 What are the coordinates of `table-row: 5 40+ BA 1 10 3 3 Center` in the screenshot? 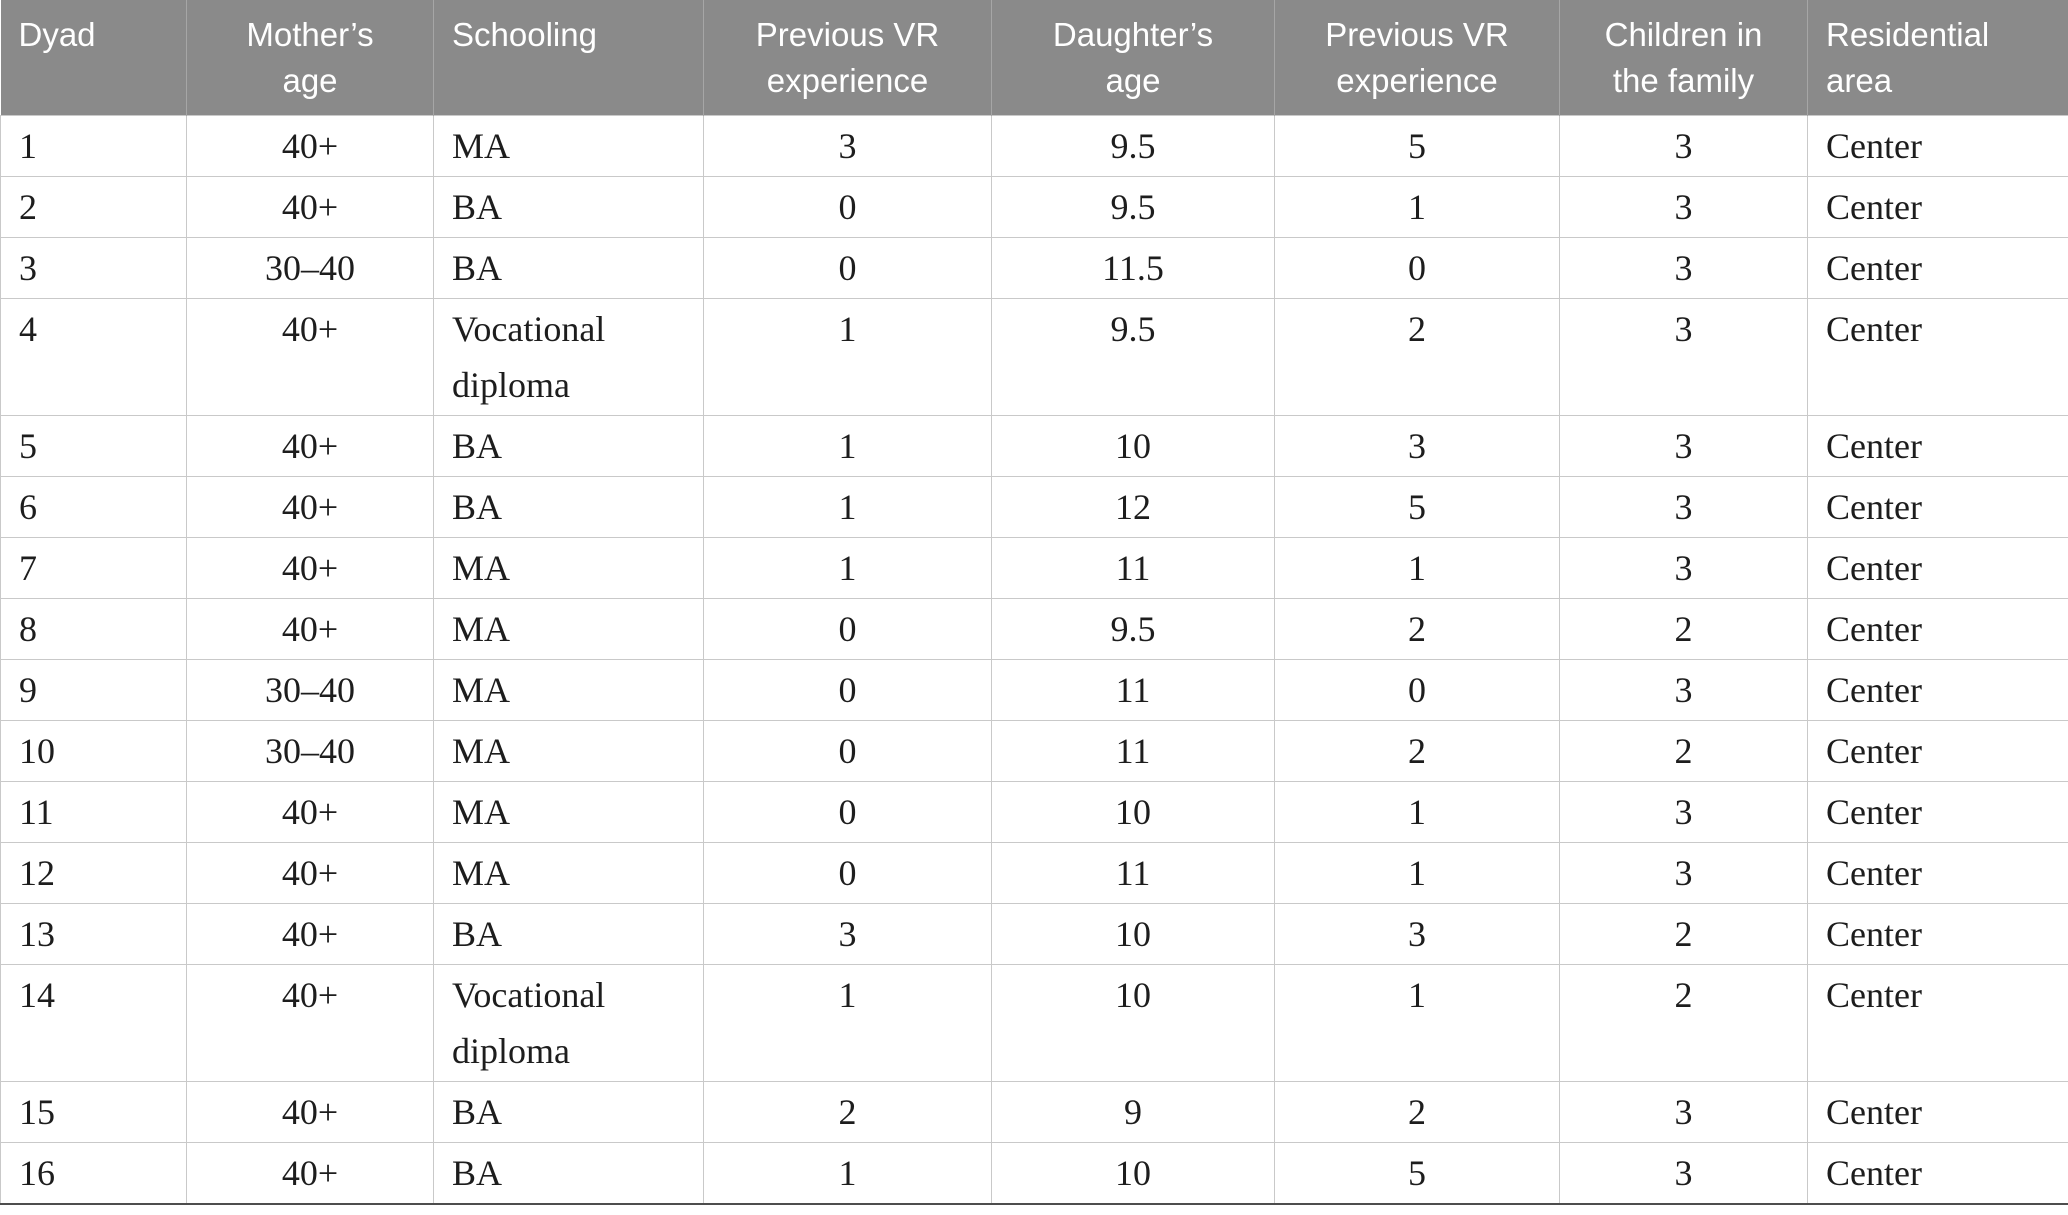 It's located at (1034, 445).